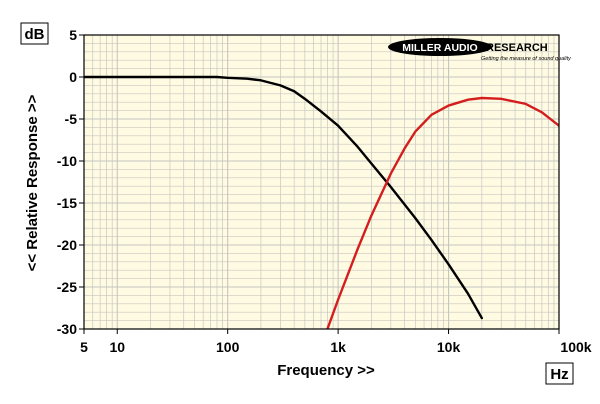  I want to click on y-tick-label: -15, so click(67, 203).